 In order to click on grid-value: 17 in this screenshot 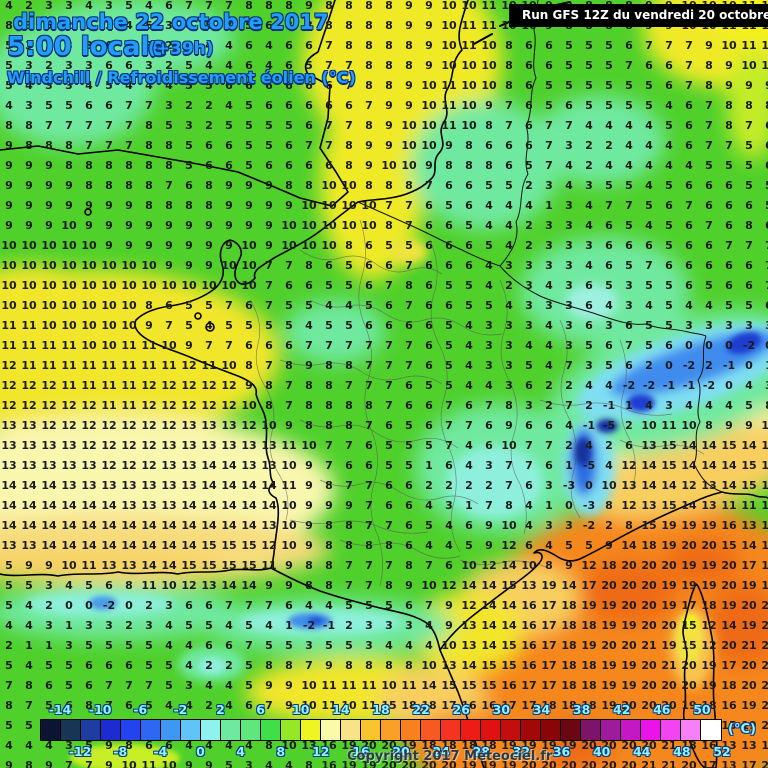, I will do `click(549, 625)`.